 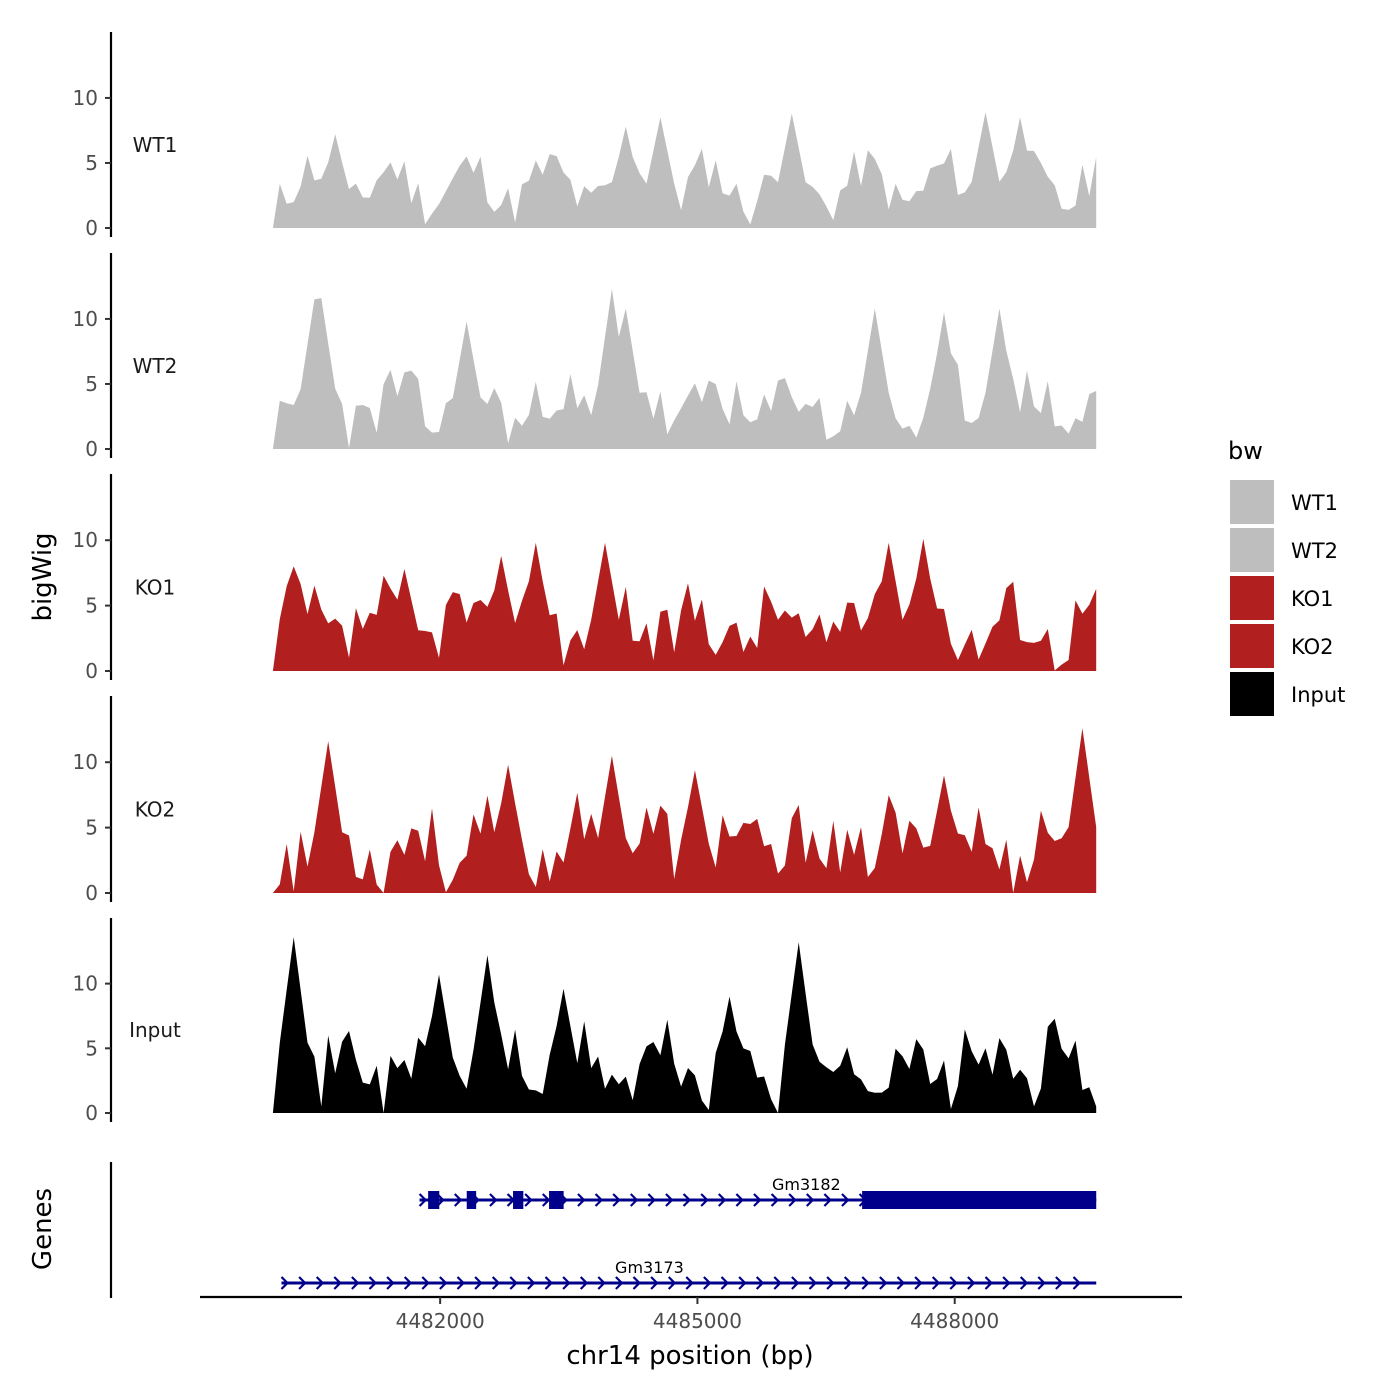 I want to click on legend-label-input: Input, so click(x=1318, y=695).